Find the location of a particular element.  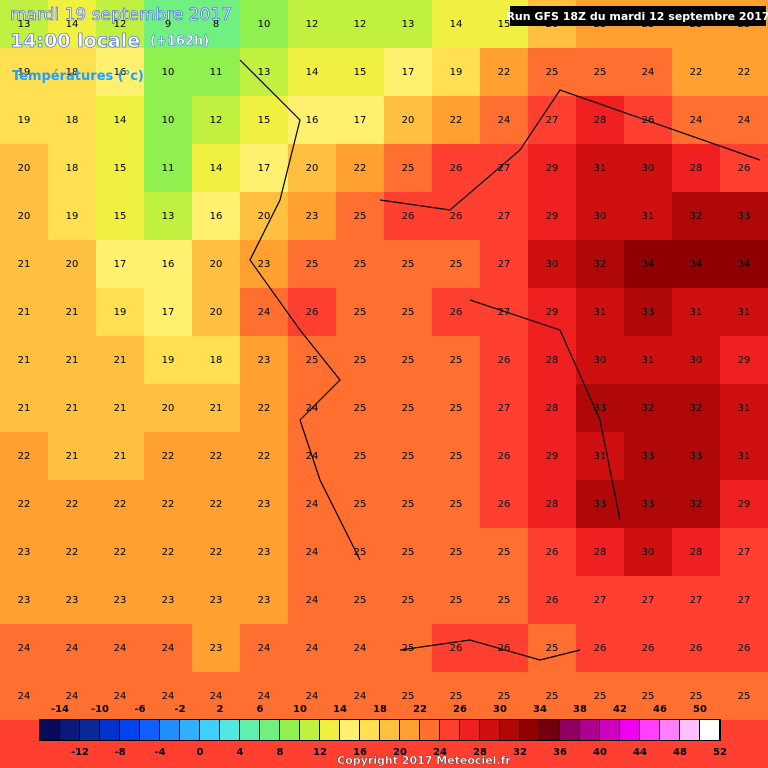

temp-value: 16 is located at coordinates (312, 120).